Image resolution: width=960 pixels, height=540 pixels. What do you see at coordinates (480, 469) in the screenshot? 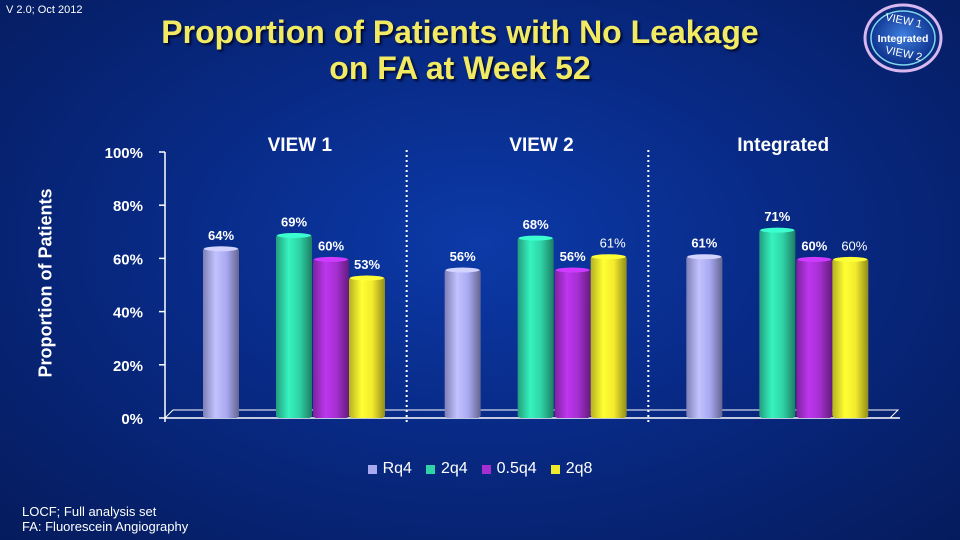
I see `chart-legend: Rq4 2q4 0.5q4 2q8` at bounding box center [480, 469].